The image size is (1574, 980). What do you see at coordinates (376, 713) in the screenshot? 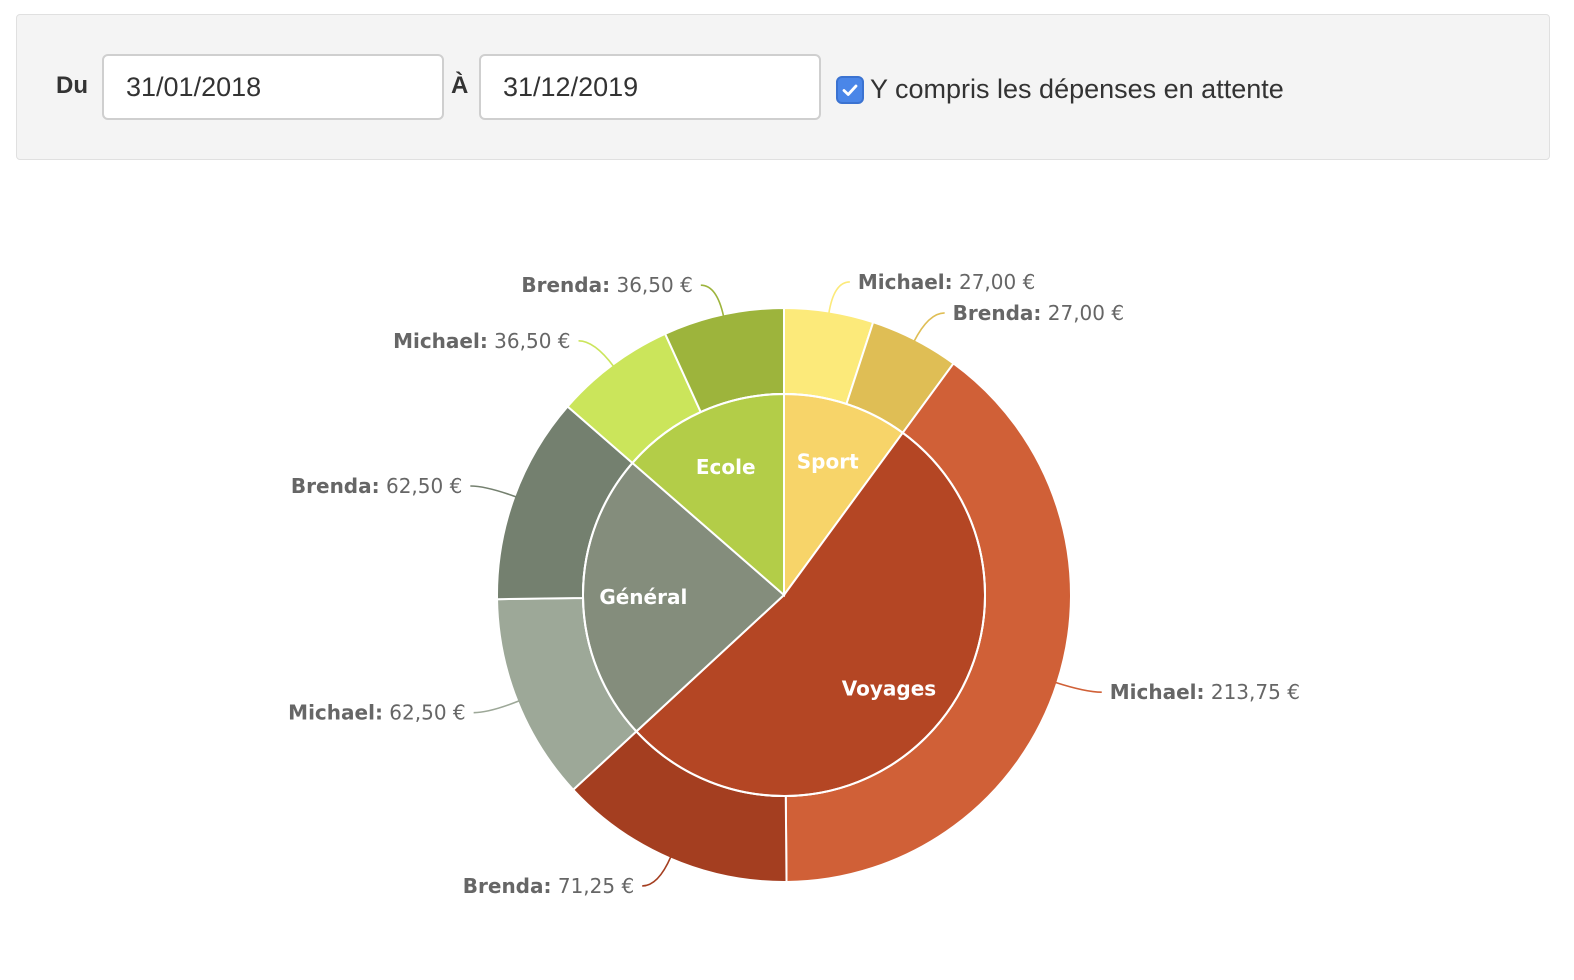
I see `data-label-general-michael: Michael: 62,50 €` at bounding box center [376, 713].